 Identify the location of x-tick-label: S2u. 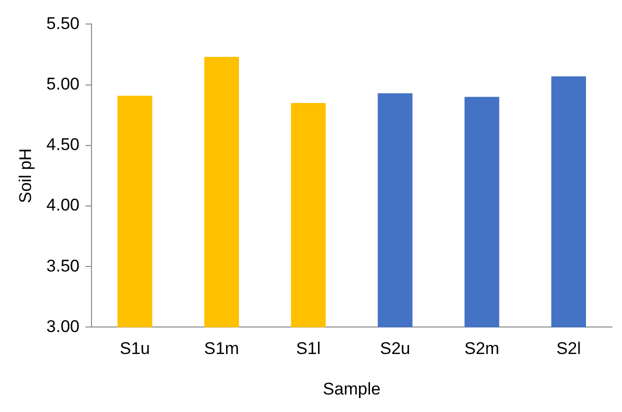
(395, 348).